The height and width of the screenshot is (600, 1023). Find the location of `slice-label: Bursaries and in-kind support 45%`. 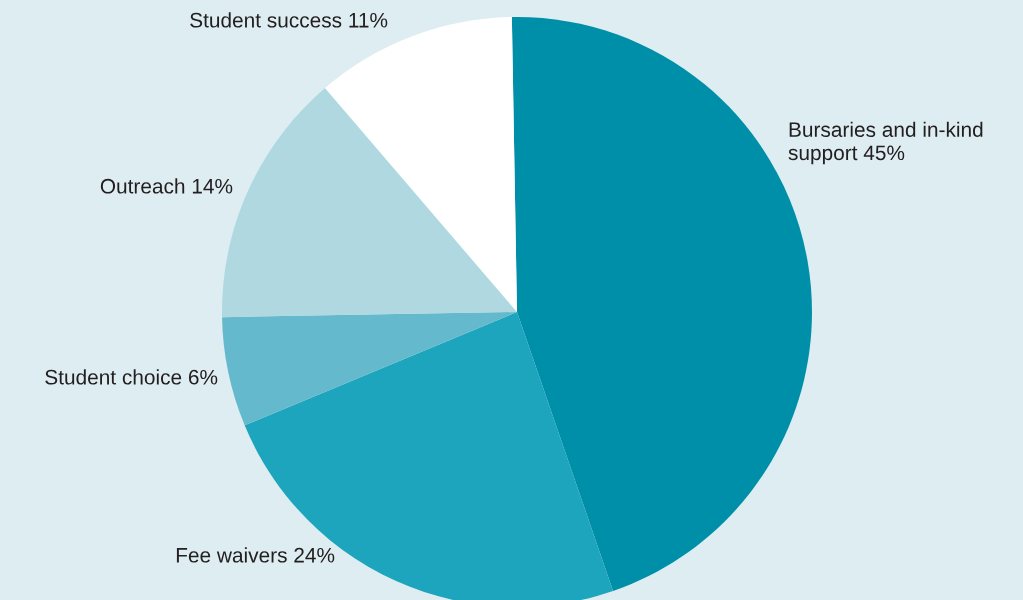

slice-label: Bursaries and in-kind support 45% is located at coordinates (885, 143).